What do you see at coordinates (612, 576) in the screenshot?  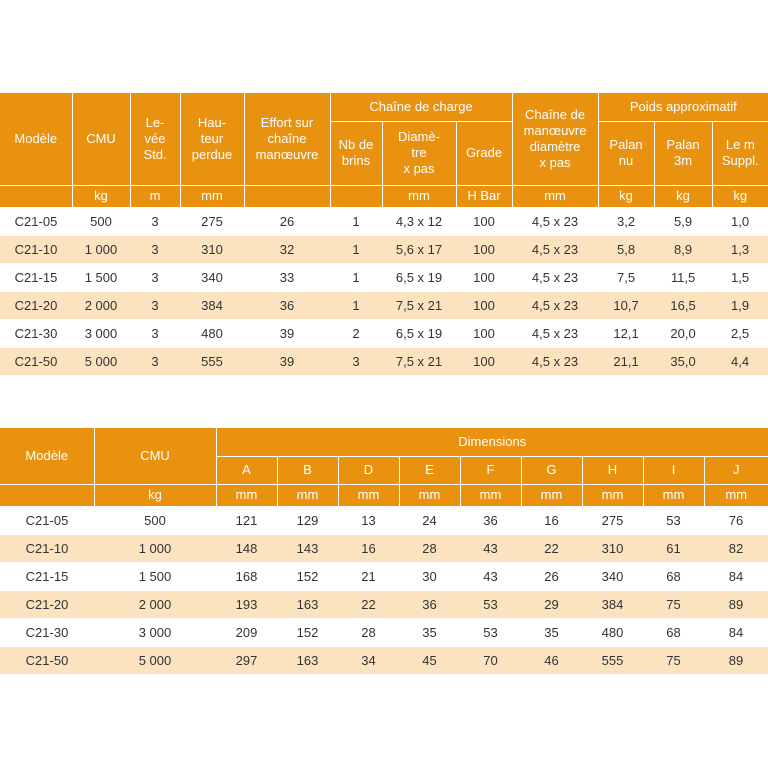 I see `value-cell: 340` at bounding box center [612, 576].